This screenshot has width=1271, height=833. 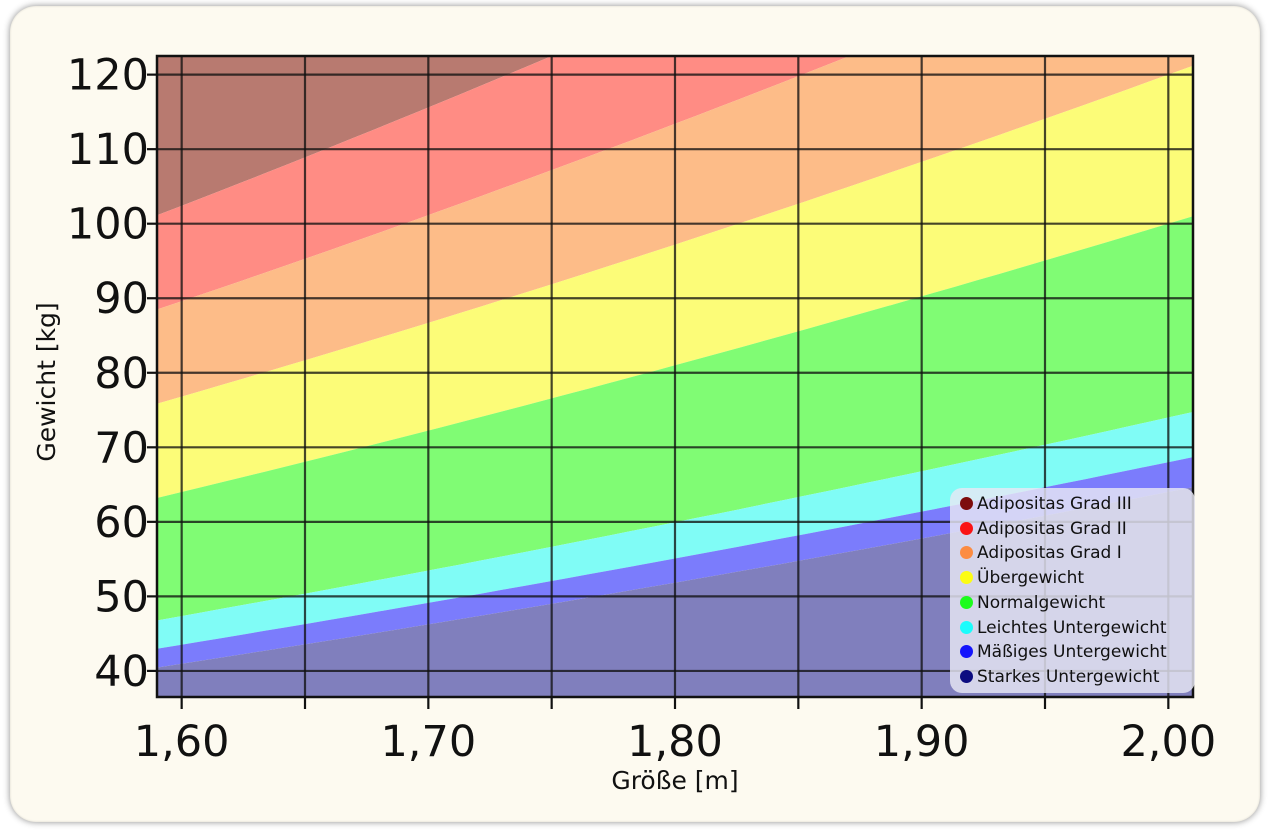 I want to click on y-tick-label: 80, so click(x=121, y=374).